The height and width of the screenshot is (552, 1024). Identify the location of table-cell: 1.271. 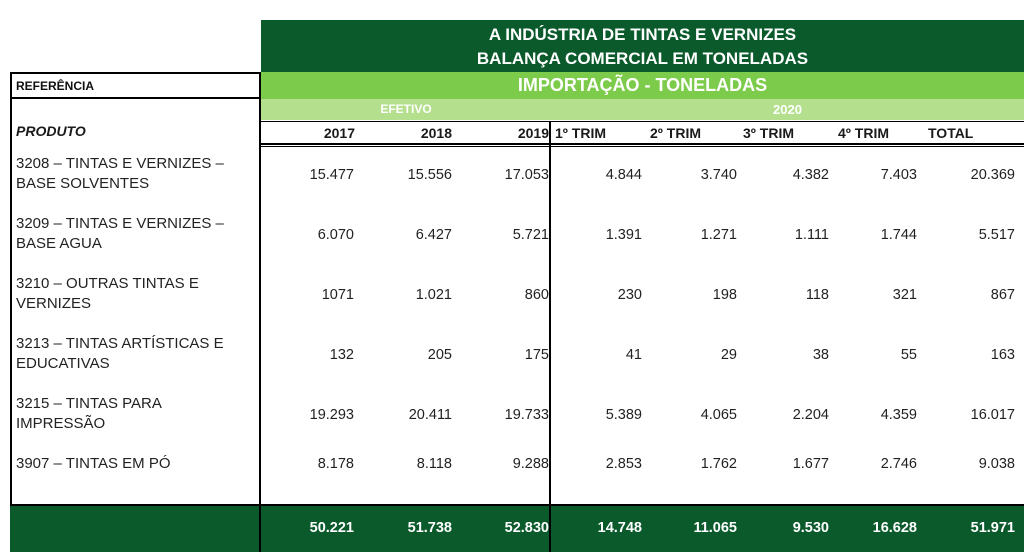
(718, 235).